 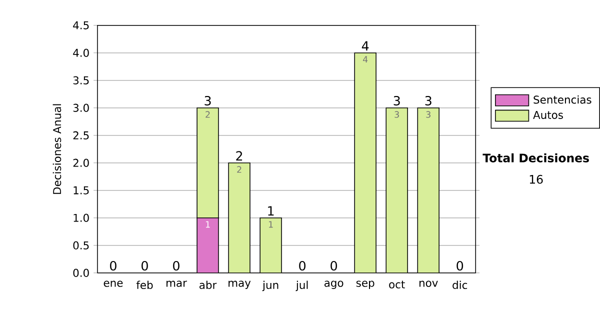 What do you see at coordinates (176, 283) in the screenshot?
I see `x-tick-label: mar` at bounding box center [176, 283].